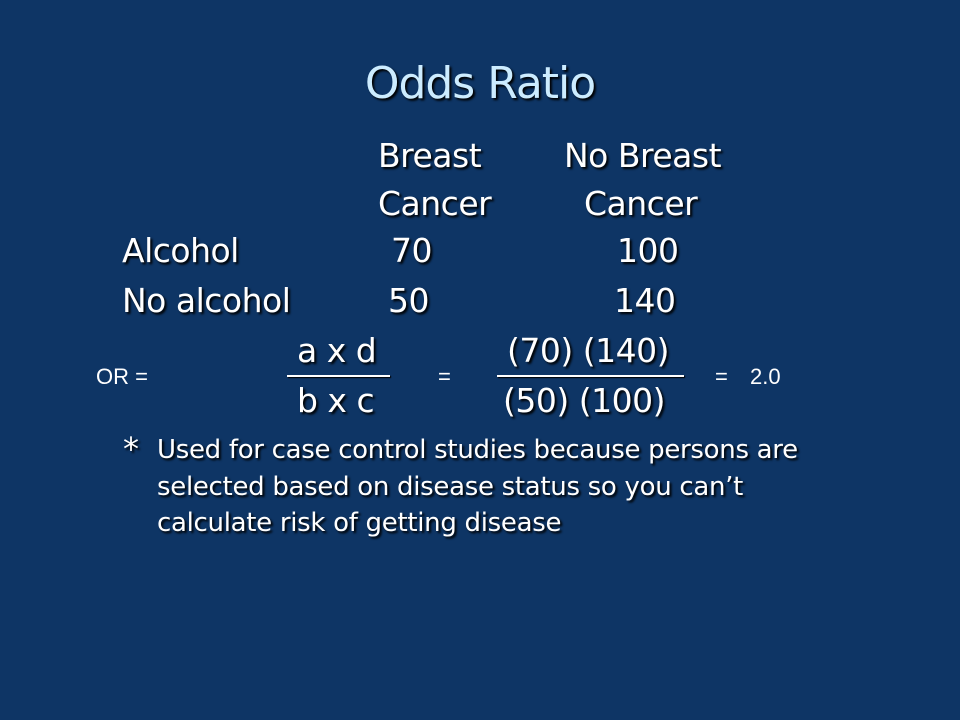 This screenshot has width=960, height=720. Describe the element at coordinates (337, 350) in the screenshot. I see `formula-numerator-symbolic: a x d` at that location.